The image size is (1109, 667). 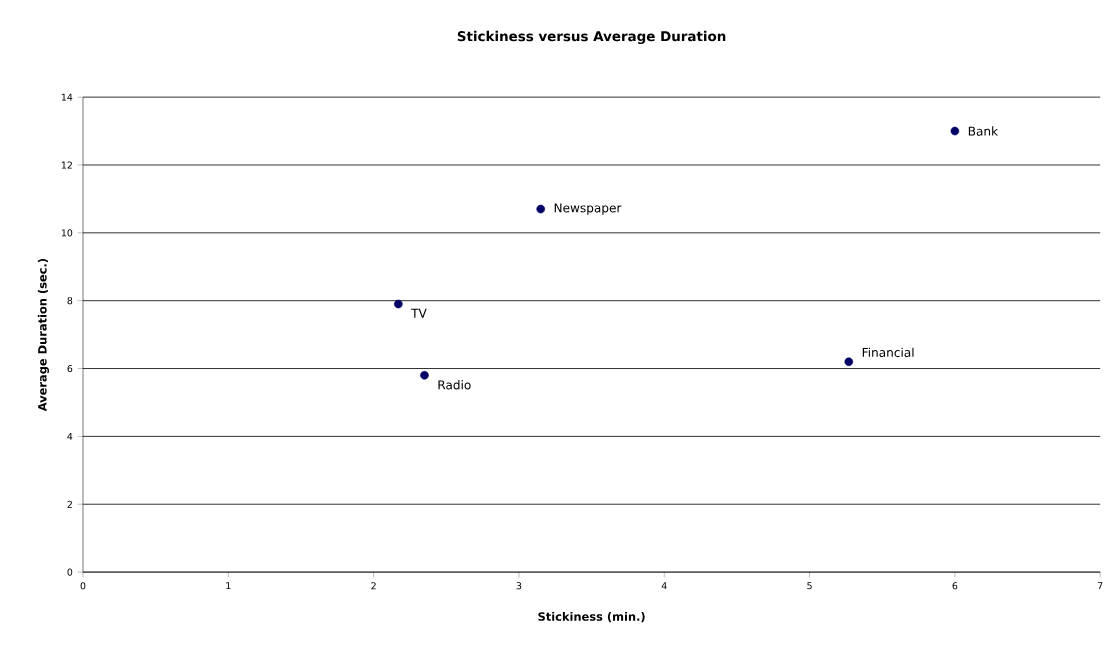 What do you see at coordinates (70, 369) in the screenshot?
I see `y-tick-label: 6` at bounding box center [70, 369].